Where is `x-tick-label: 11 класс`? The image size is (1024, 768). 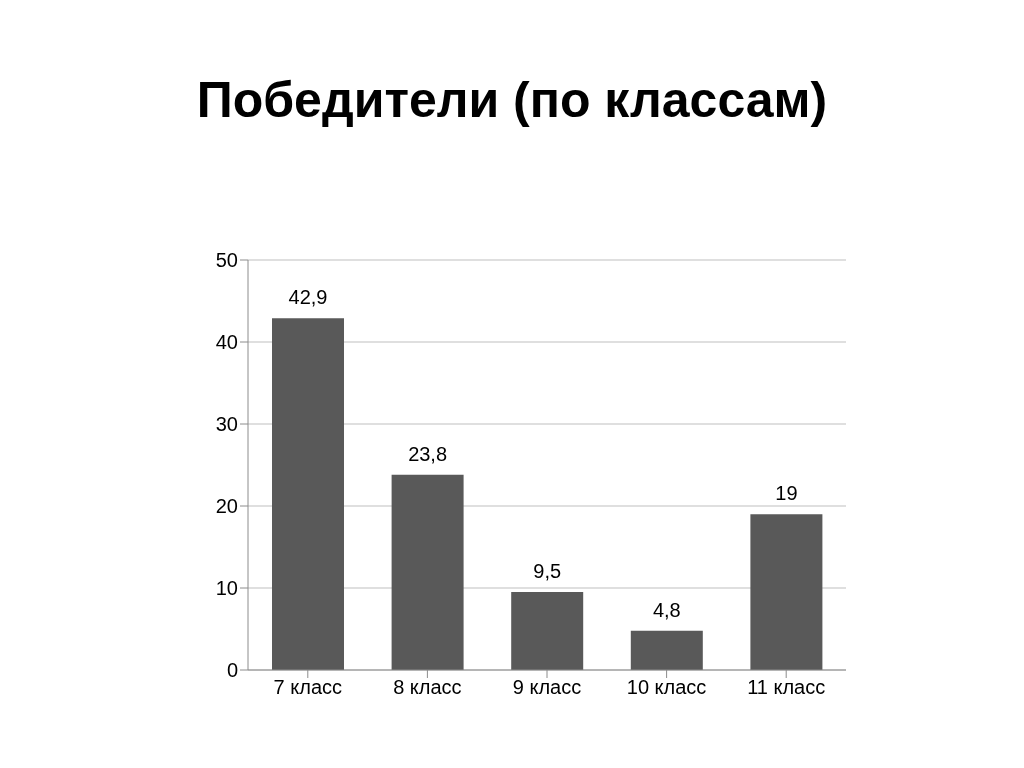 x-tick-label: 11 класс is located at coordinates (786, 687).